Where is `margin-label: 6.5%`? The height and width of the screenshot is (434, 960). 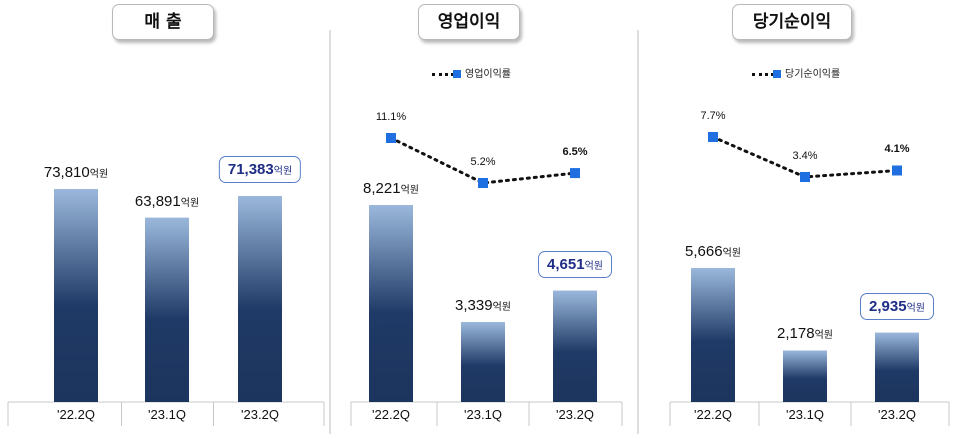 margin-label: 6.5% is located at coordinates (575, 152).